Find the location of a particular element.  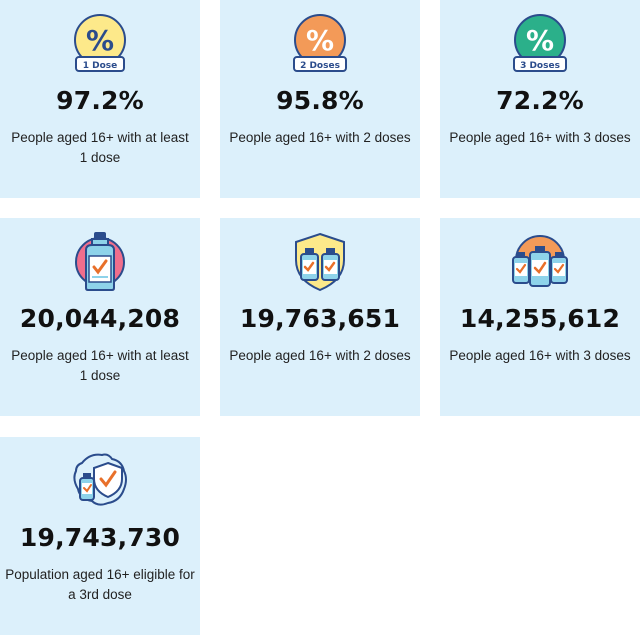

percent-badge-icon: % 2 Doses is located at coordinates (320, 43).